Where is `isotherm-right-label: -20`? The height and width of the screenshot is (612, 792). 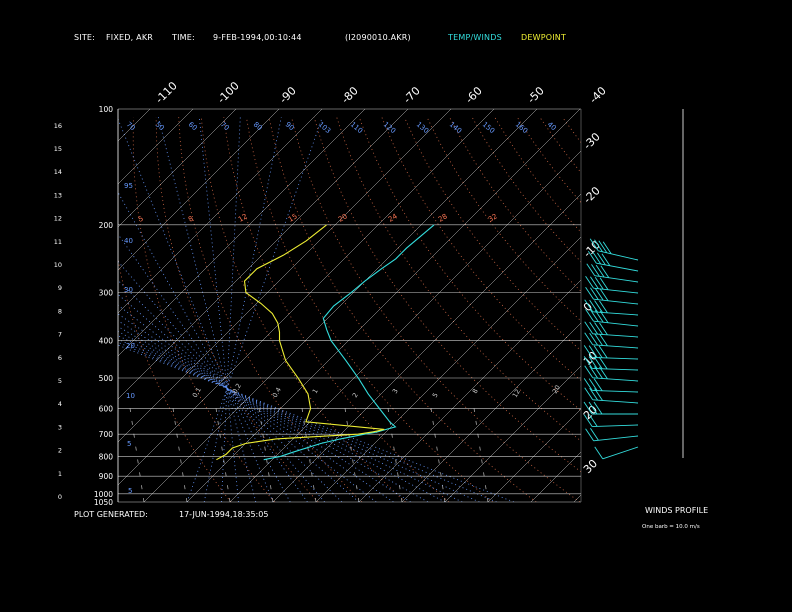 isotherm-right-label: -20 is located at coordinates (592, 195).